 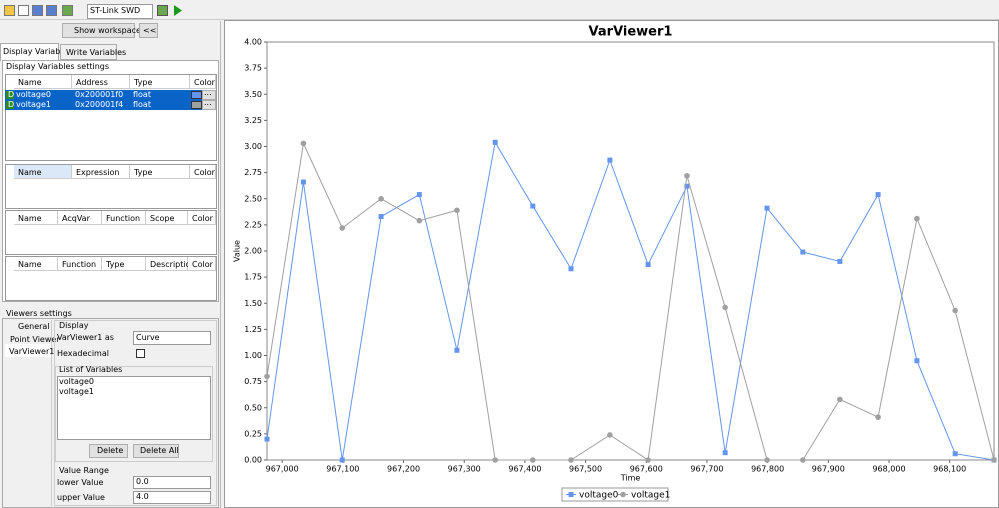 I want to click on y-tick-label: 1.50, so click(x=253, y=303).